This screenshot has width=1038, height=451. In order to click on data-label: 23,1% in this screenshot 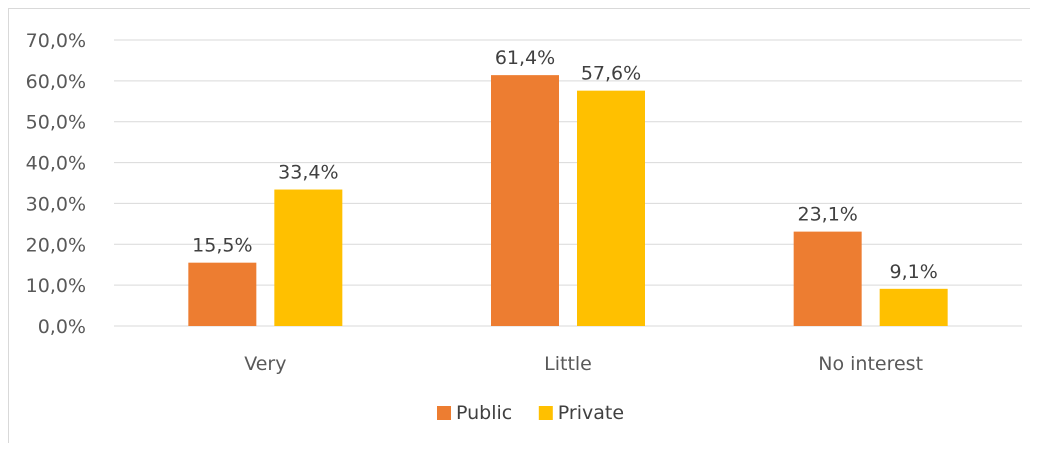, I will do `click(827, 215)`.